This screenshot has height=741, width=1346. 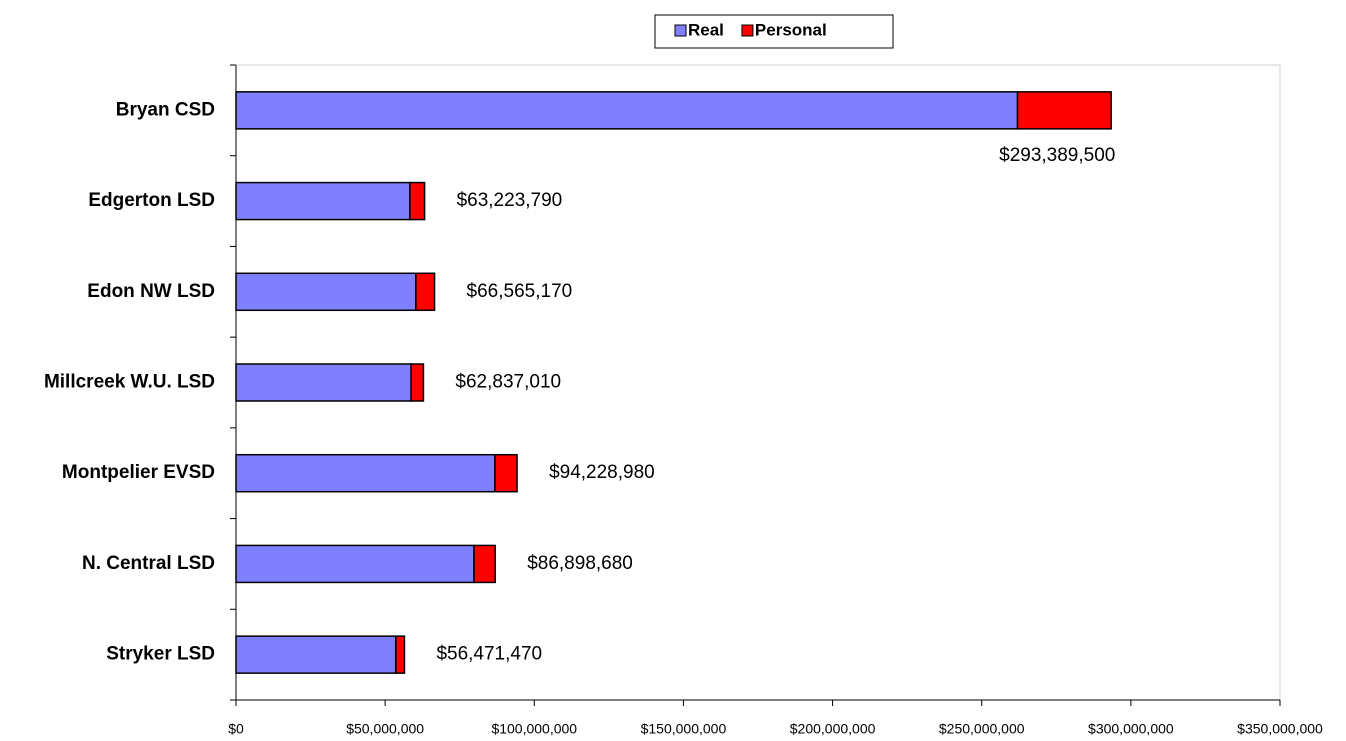 I want to click on x-tick-label: $150,000,000, so click(x=684, y=729).